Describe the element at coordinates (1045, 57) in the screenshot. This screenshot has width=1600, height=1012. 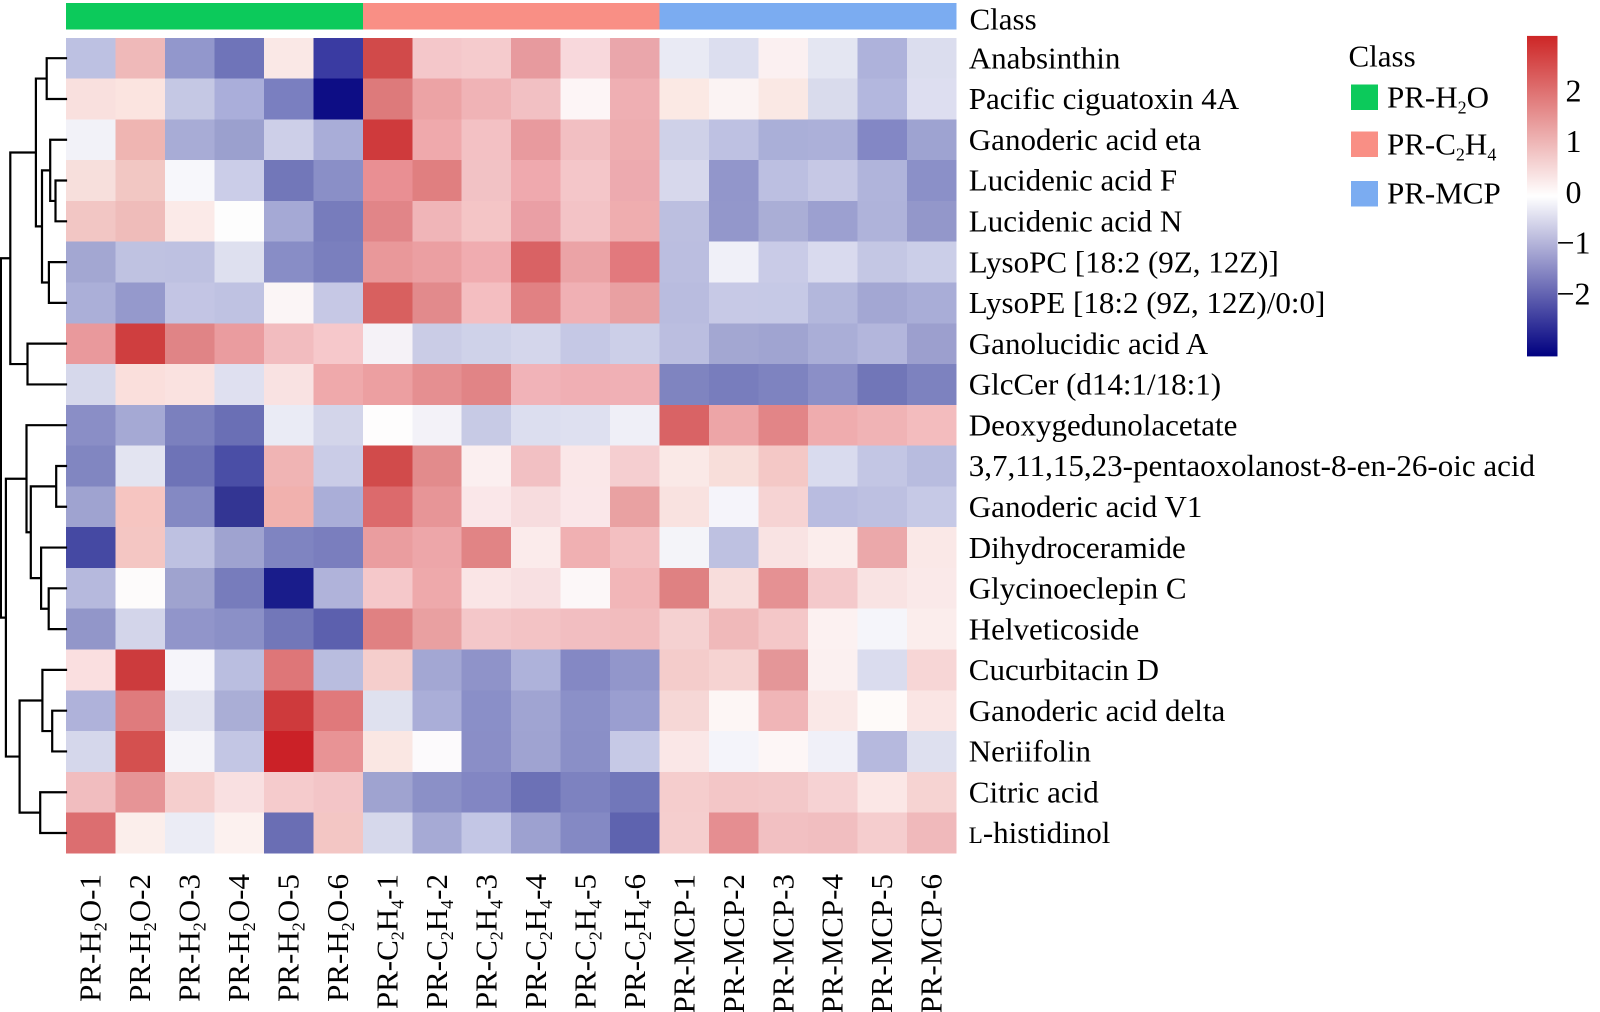
I see `svg-text: Anabsinthin` at that location.